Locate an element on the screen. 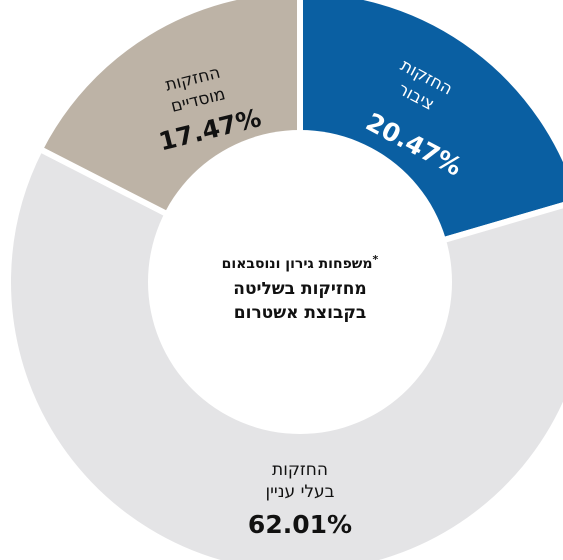  slice-value-label: 62.01% is located at coordinates (300, 524).